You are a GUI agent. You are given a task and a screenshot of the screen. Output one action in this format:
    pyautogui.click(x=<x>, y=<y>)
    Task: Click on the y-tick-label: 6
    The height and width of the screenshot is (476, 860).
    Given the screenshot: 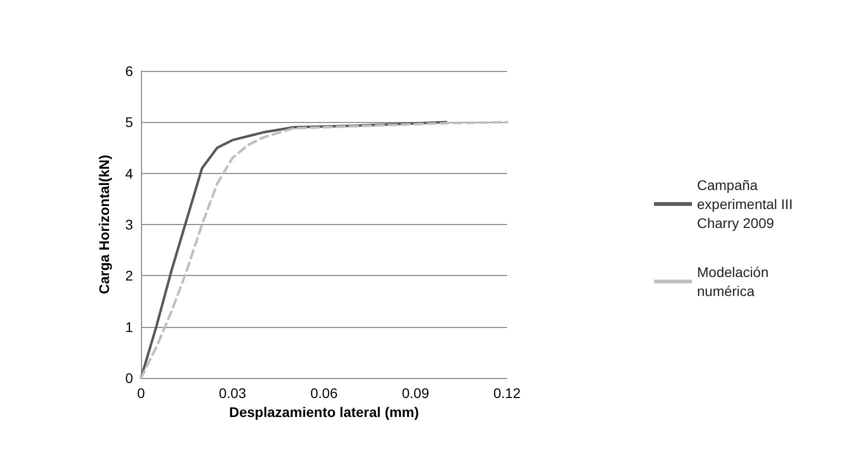 What is the action you would take?
    pyautogui.click(x=129, y=71)
    